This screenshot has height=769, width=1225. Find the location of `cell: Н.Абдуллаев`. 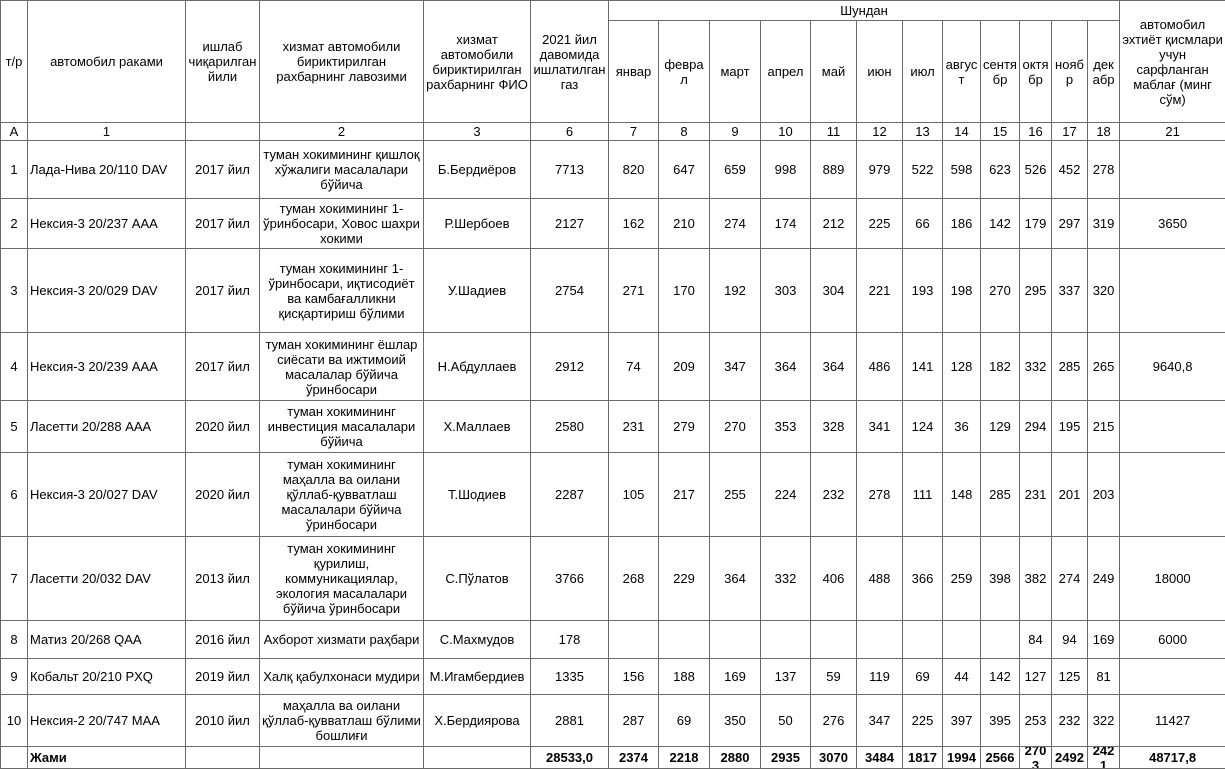

cell: Н.Абдуллаев is located at coordinates (477, 366).